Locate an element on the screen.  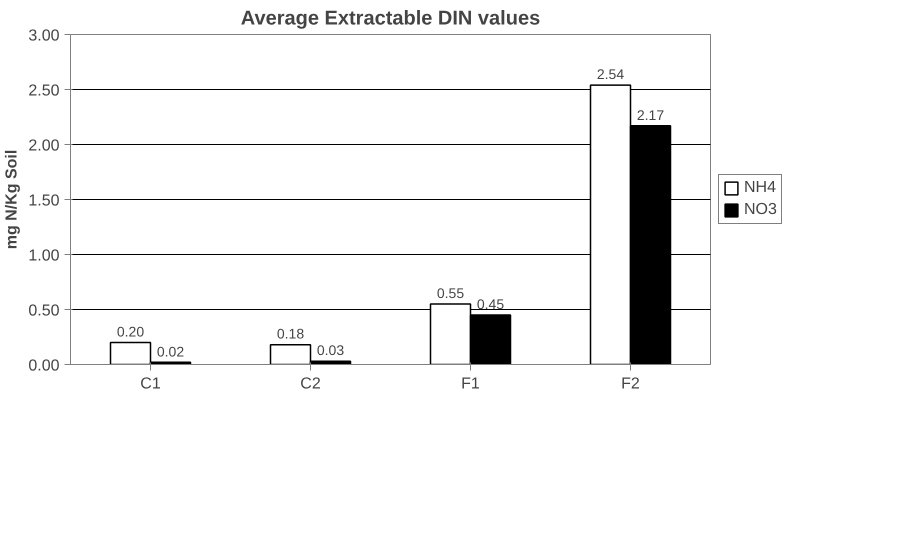
y-tick-label: 0.50 is located at coordinates (44, 311).